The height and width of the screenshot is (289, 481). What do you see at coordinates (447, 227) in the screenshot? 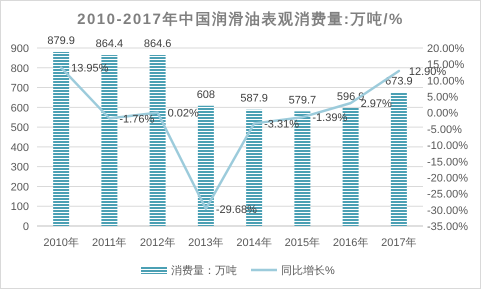
I see `y2-tick-label: -35.00%` at bounding box center [447, 227].